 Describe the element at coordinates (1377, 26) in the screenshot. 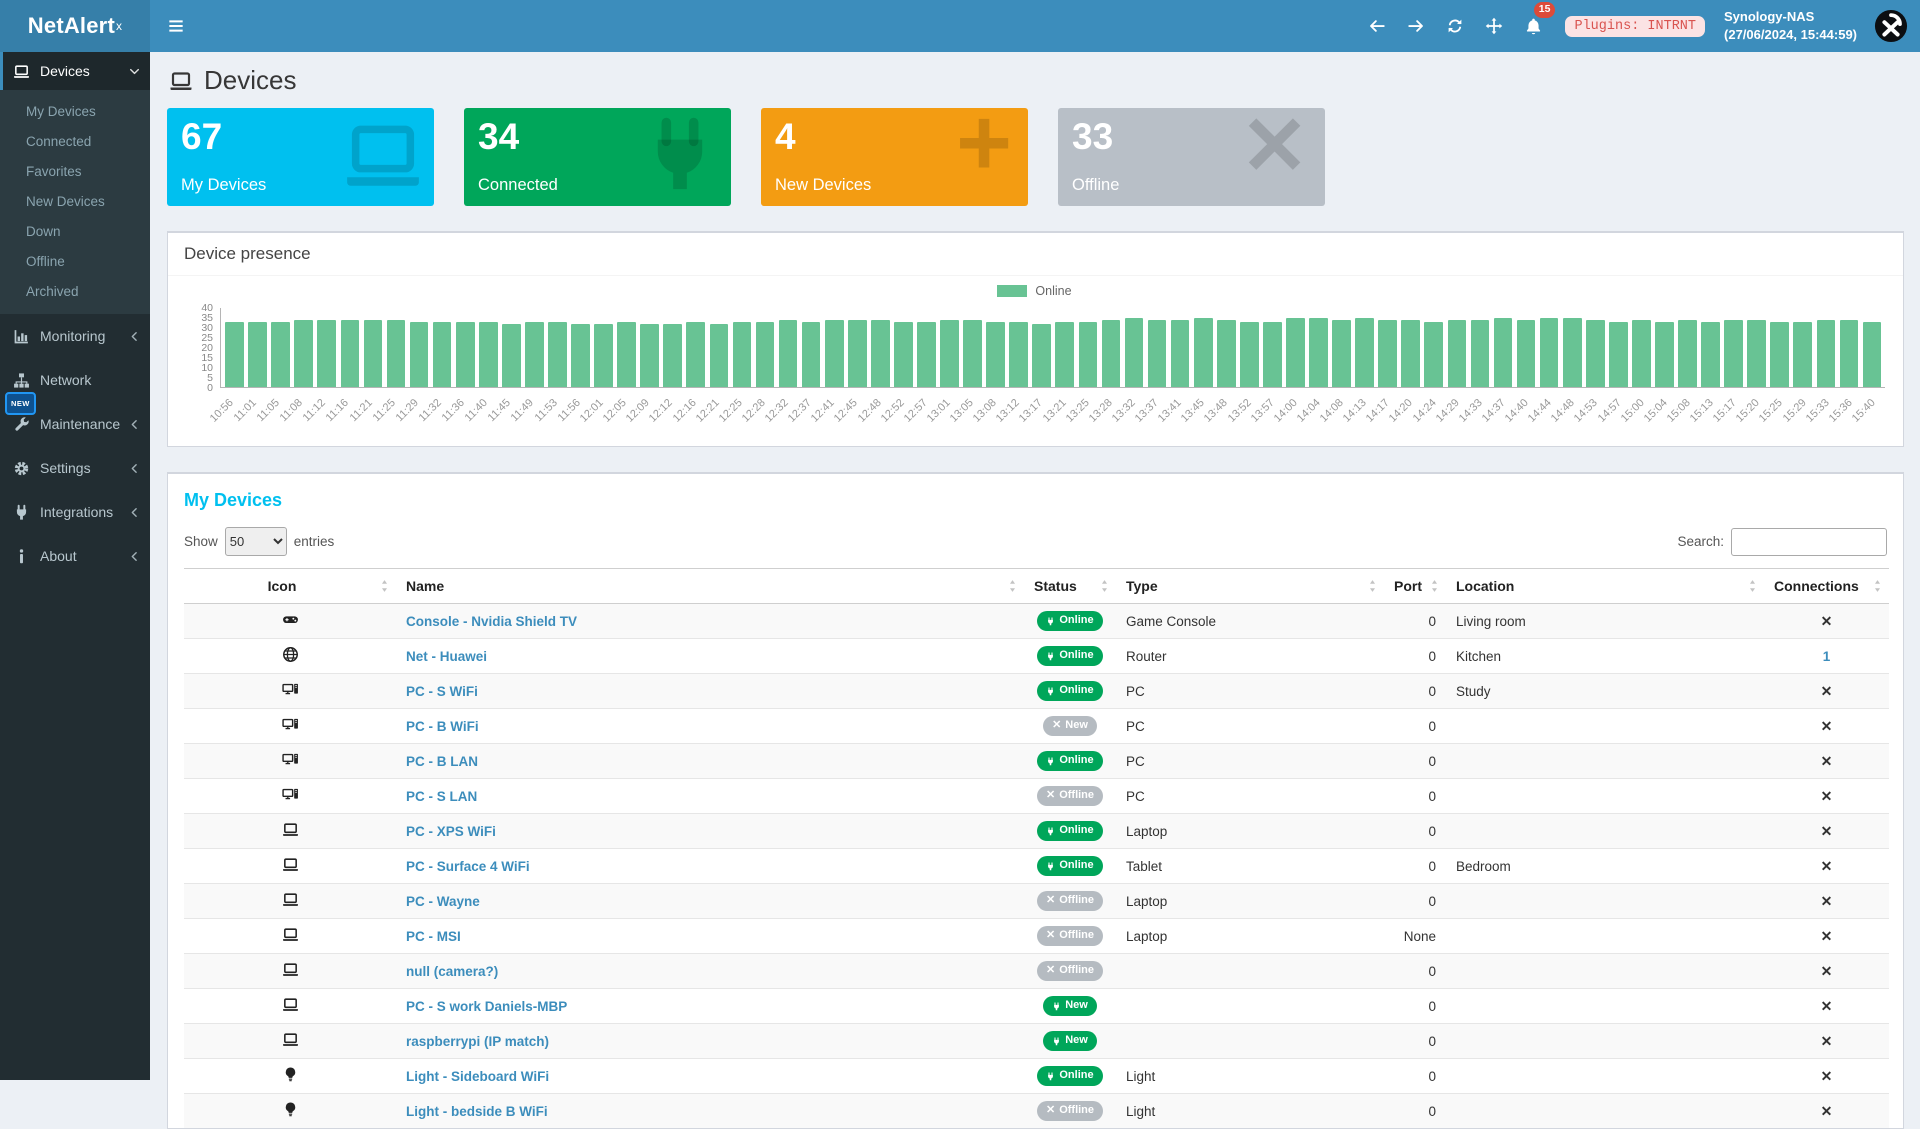

I see `arrow-left-icon` at that location.